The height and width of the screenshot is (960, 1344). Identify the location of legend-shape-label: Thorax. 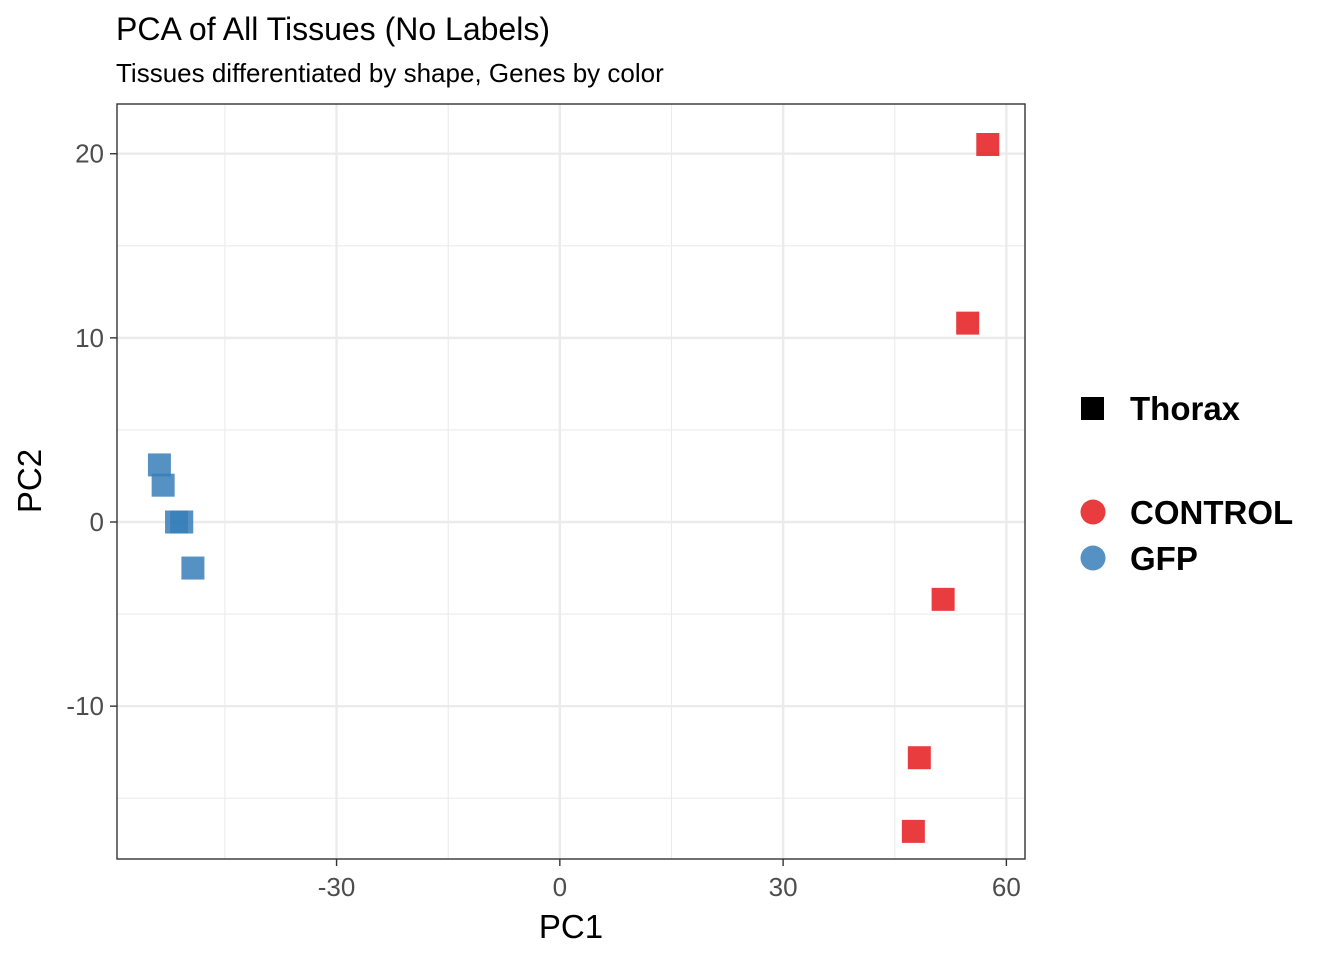
(1185, 408).